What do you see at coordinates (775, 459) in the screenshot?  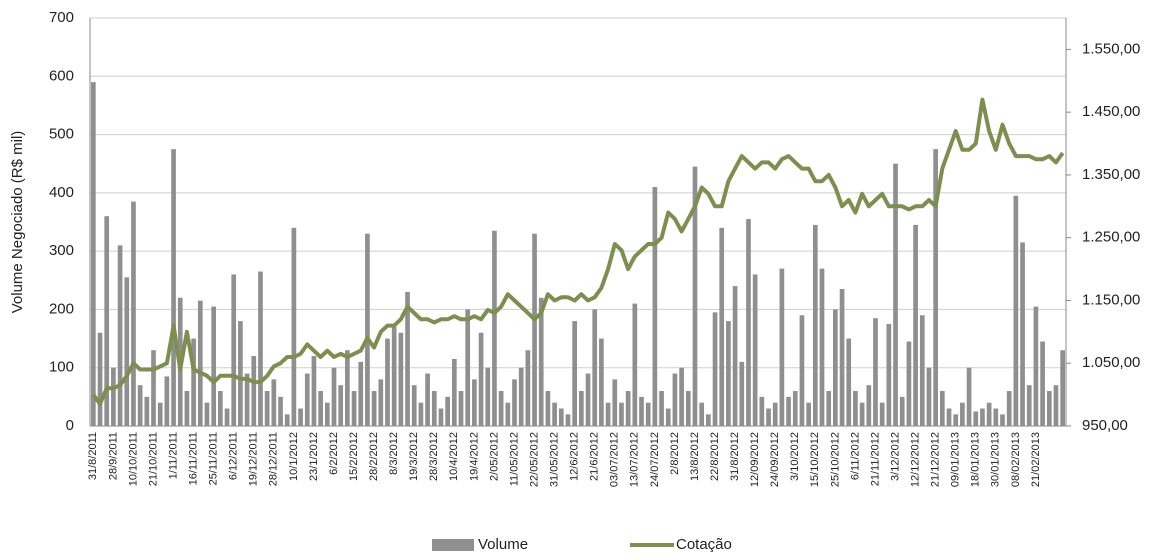 I see `x-tick-label: 24/09/2012` at bounding box center [775, 459].